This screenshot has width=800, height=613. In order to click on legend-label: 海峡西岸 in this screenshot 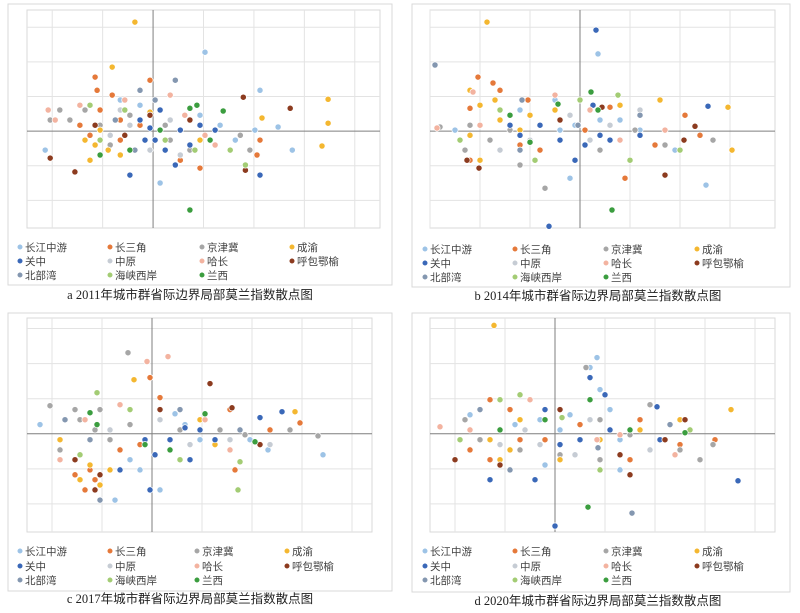, I will do `click(541, 277)`.